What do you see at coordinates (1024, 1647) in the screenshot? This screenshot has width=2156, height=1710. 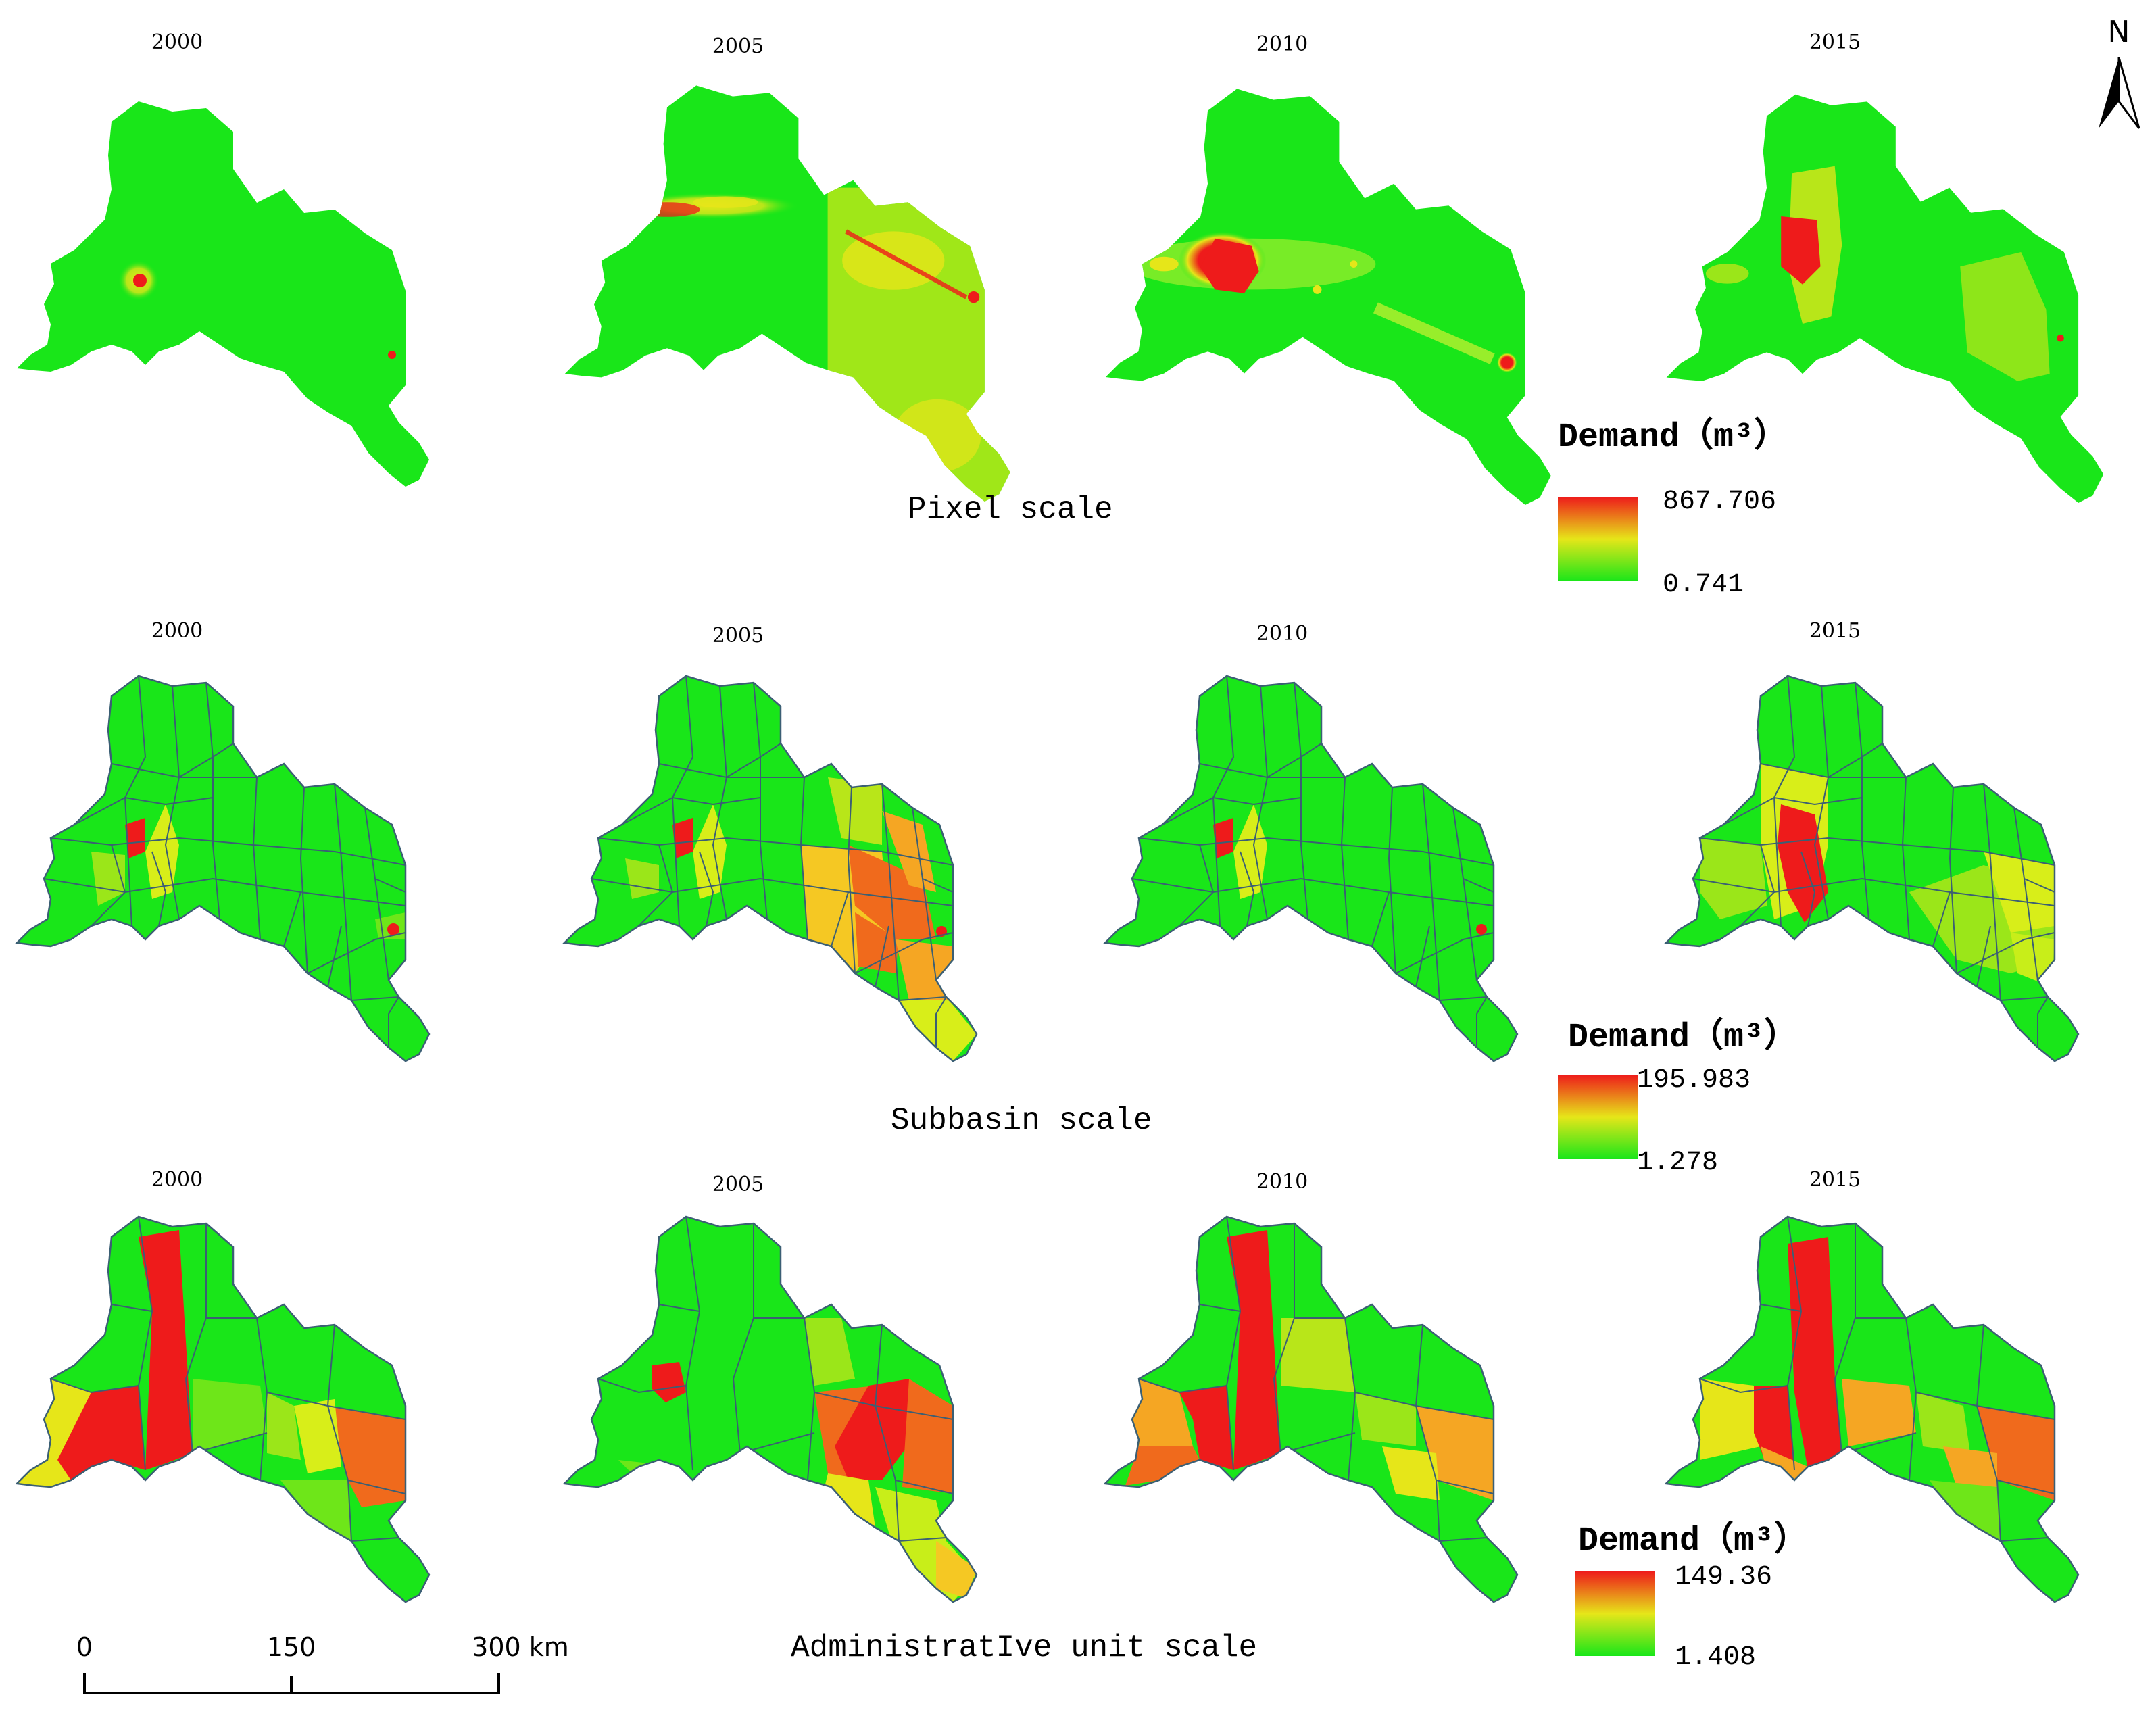 I see `row-label-admin: AdministratIve unit scale` at bounding box center [1024, 1647].